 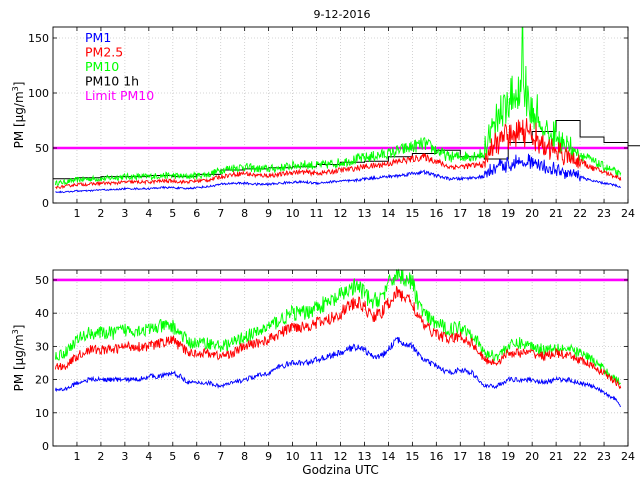 I want to click on top-legend-pm1: PM1, so click(x=98, y=37).